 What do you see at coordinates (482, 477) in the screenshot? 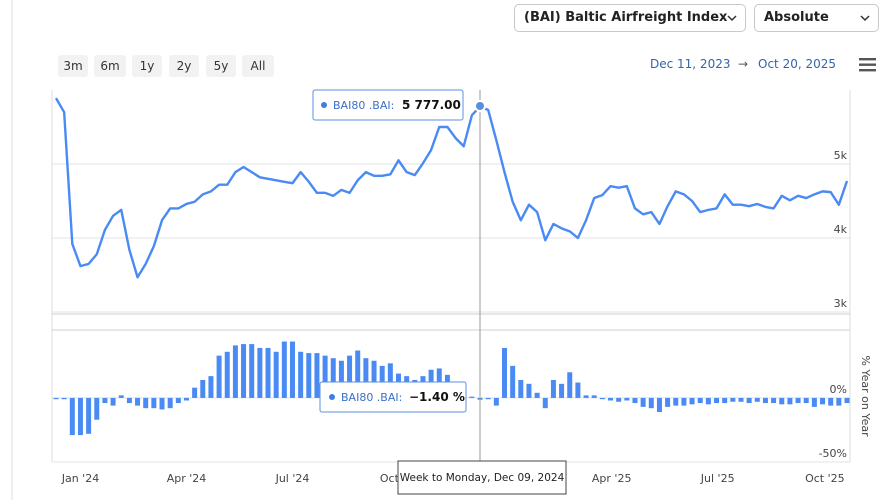
I see `date-tooltip-box` at bounding box center [482, 477].